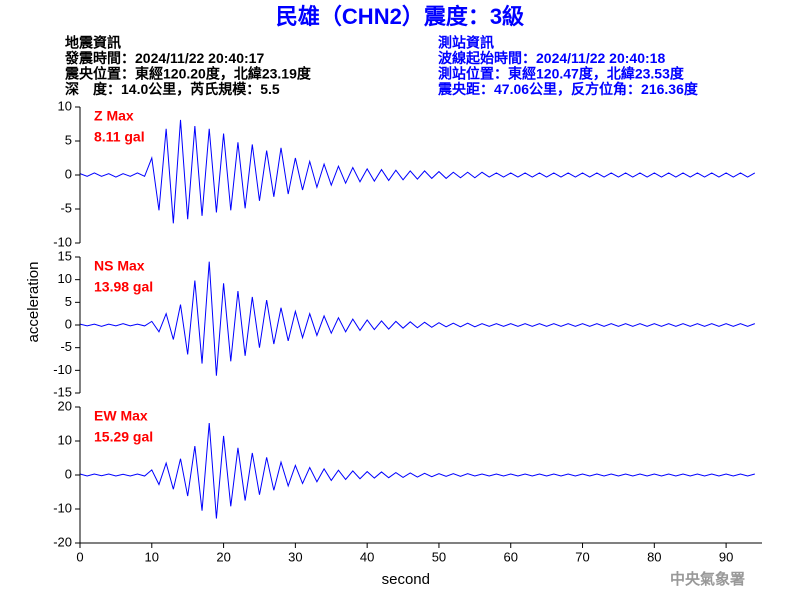 Image resolution: width=800 pixels, height=600 pixels. What do you see at coordinates (123, 287) in the screenshot?
I see `max-label: 13.98 gal` at bounding box center [123, 287].